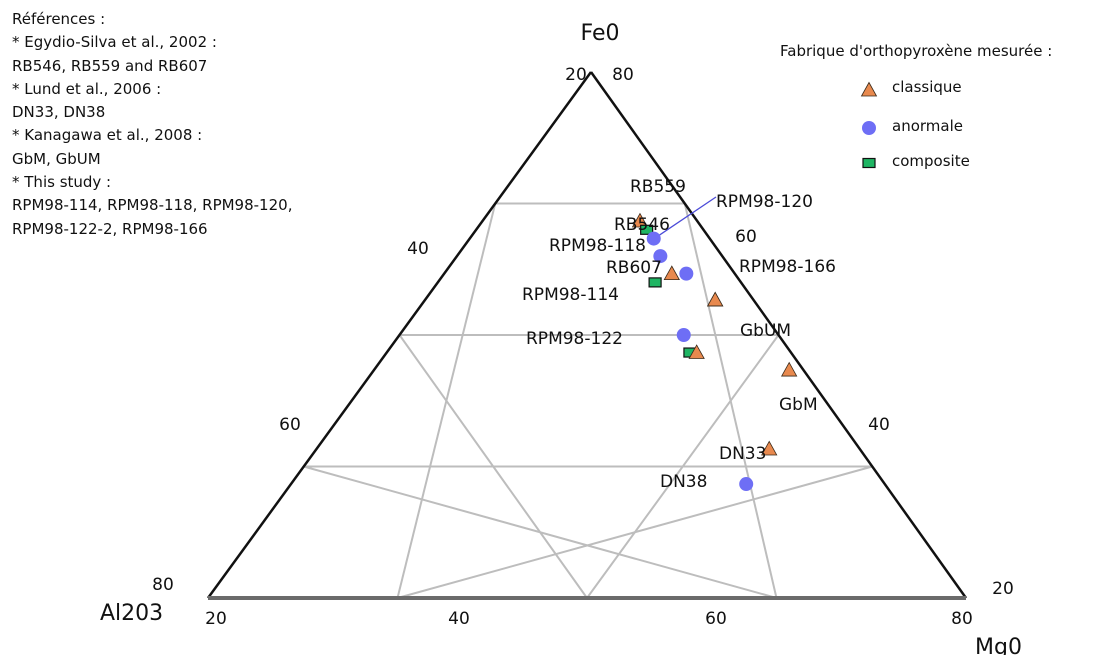 The image size is (1107, 655). What do you see at coordinates (131, 613) in the screenshot?
I see `axis-label-left: Al203` at bounding box center [131, 613].